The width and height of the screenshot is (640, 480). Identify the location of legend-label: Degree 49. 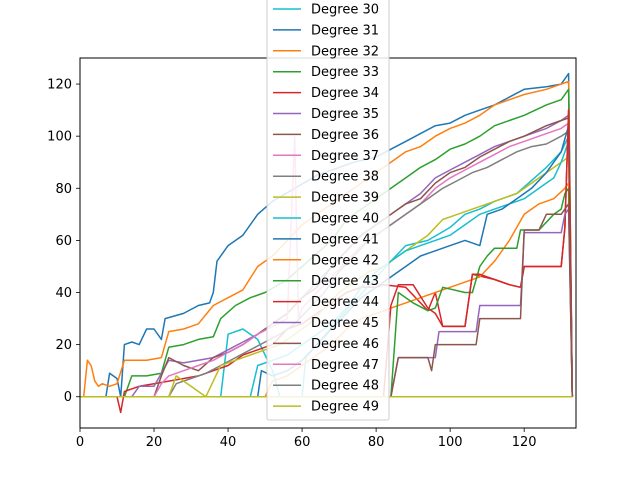
(345, 407).